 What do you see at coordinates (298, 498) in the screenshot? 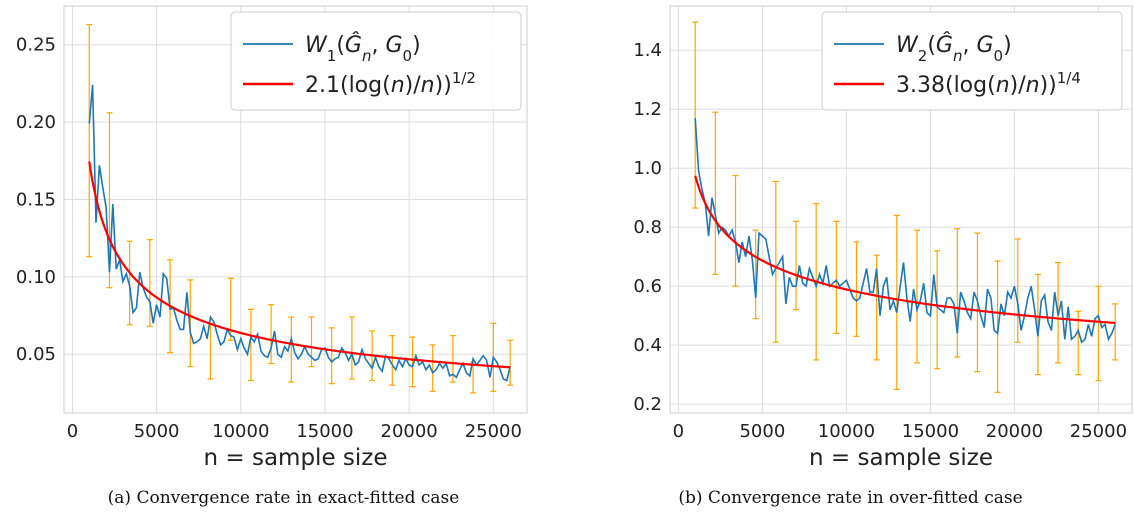
I see `caption-text: Convergence rate in exact-fitted case` at bounding box center [298, 498].